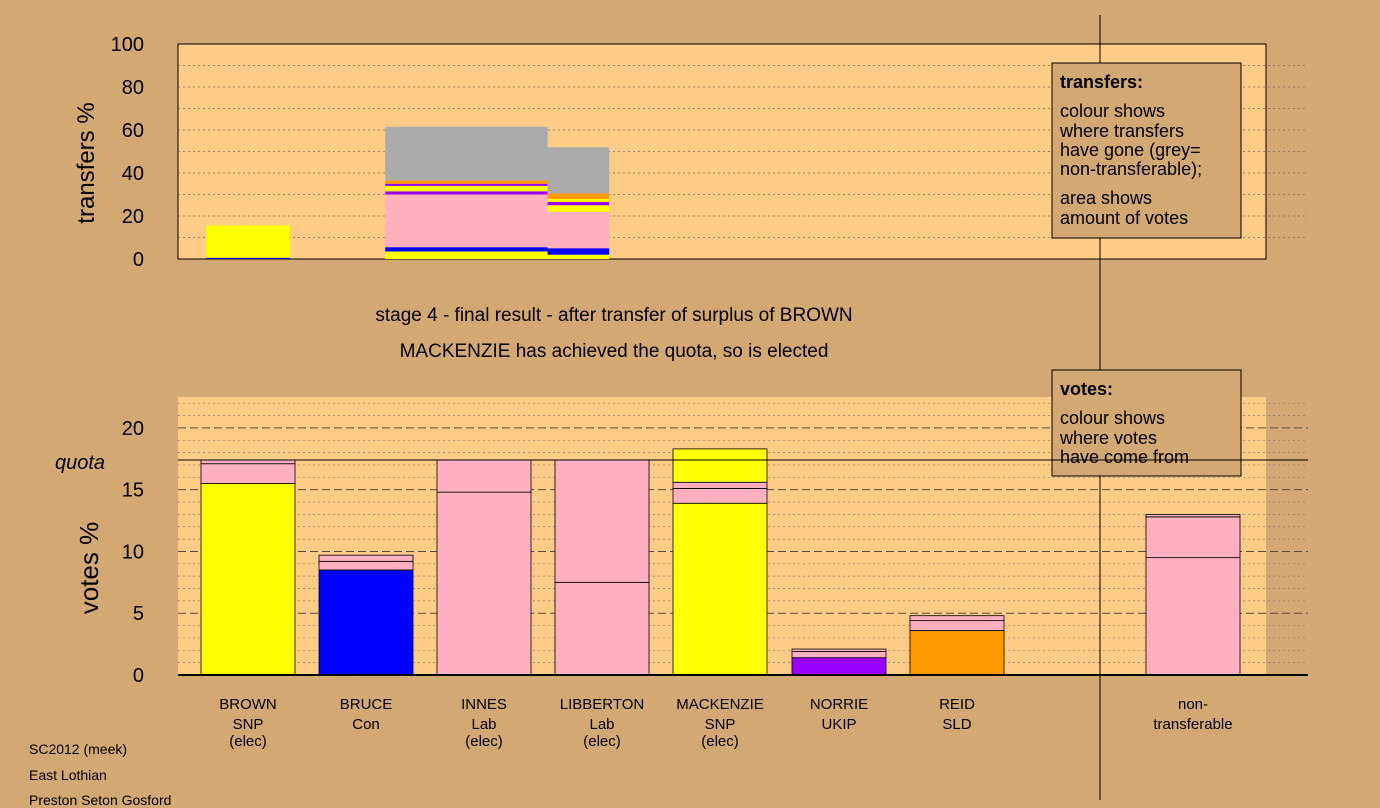  I want to click on transfers-legend-line: where transfers, so click(1121, 131).